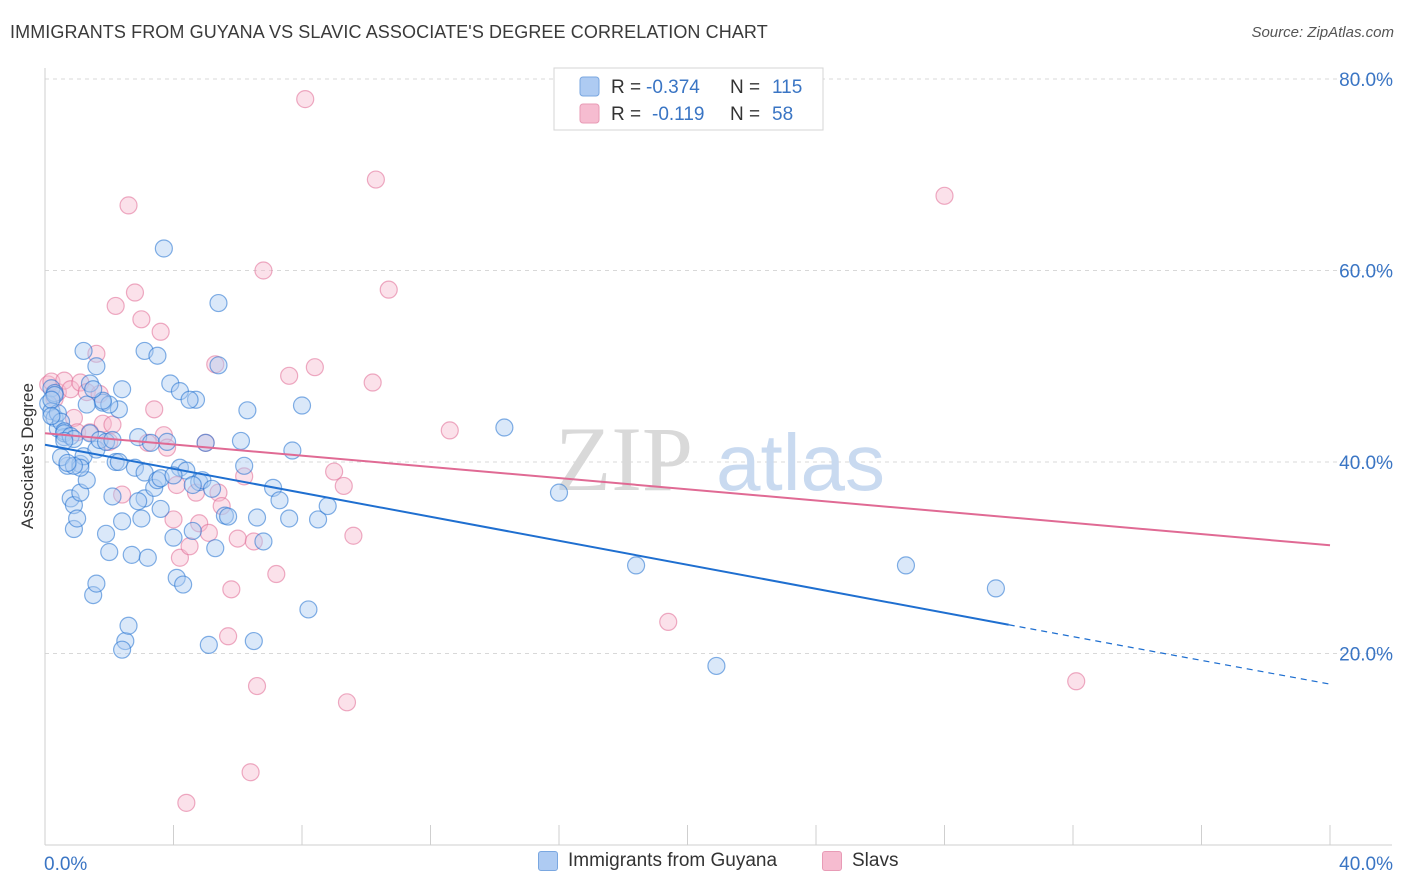  I want to click on legend-blue-r-label: R =, so click(626, 87).